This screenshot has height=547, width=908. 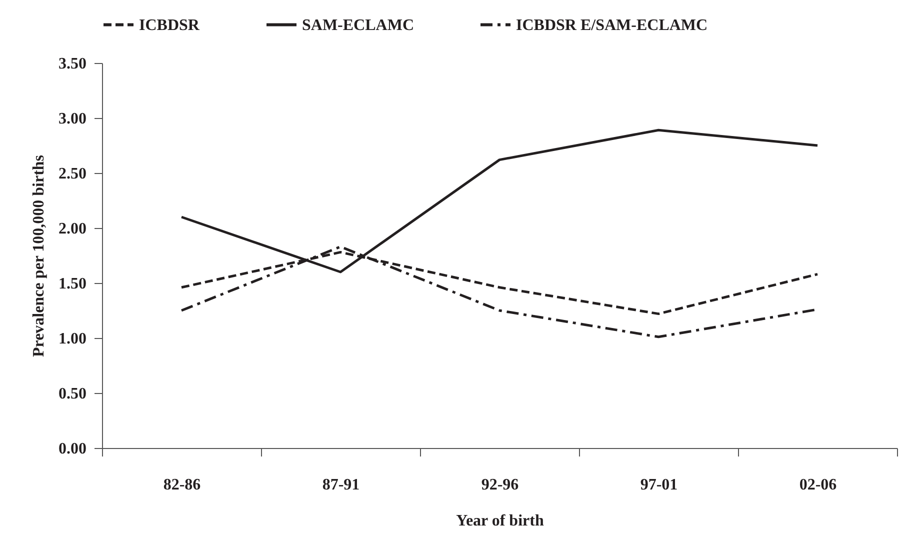 I want to click on y-tick-label: 3.00, so click(x=72, y=119).